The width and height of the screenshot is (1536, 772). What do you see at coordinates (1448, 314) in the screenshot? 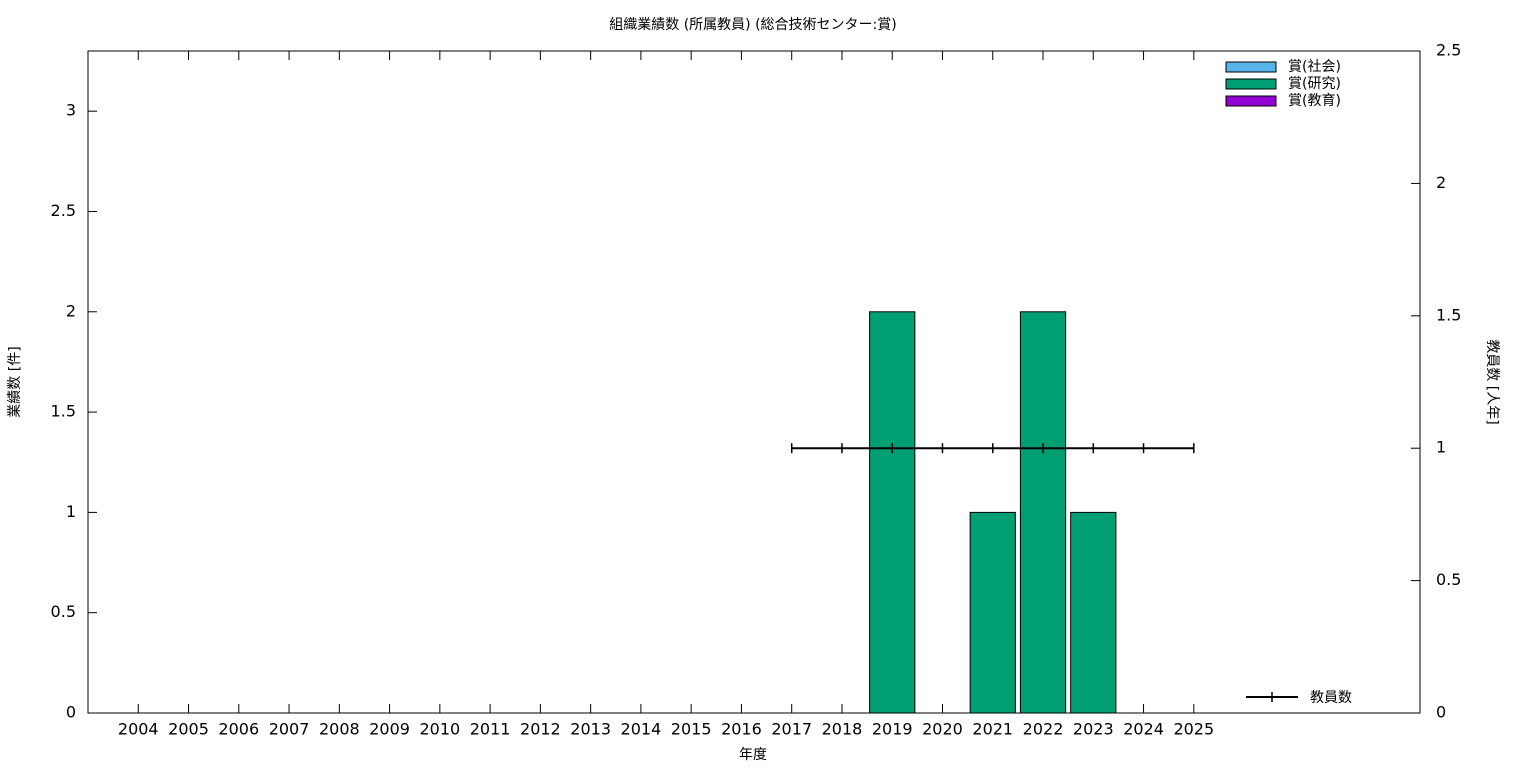
I see `y2-tick-label: 1.5` at bounding box center [1448, 314].